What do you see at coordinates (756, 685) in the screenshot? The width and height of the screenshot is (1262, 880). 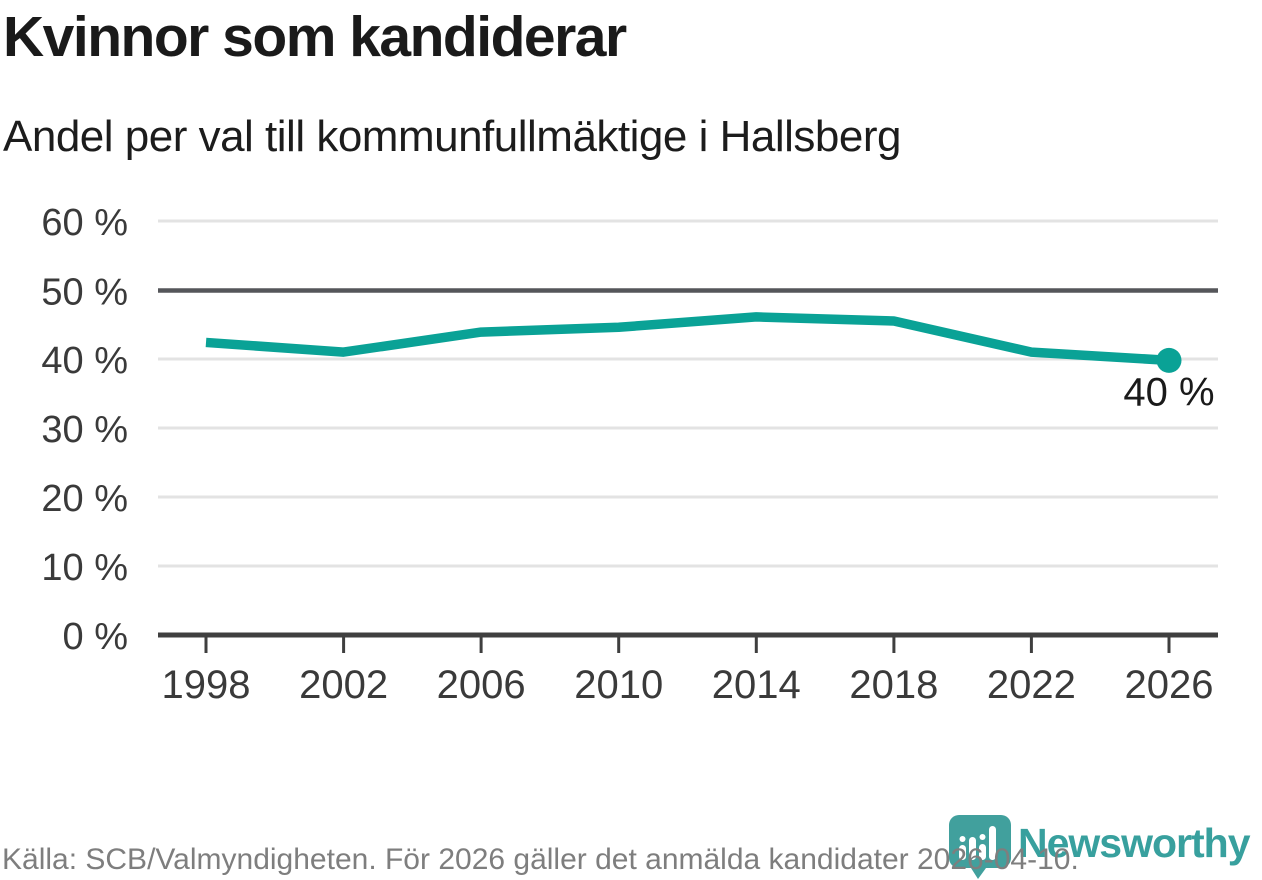 I see `x-tick-label: 2014` at bounding box center [756, 685].